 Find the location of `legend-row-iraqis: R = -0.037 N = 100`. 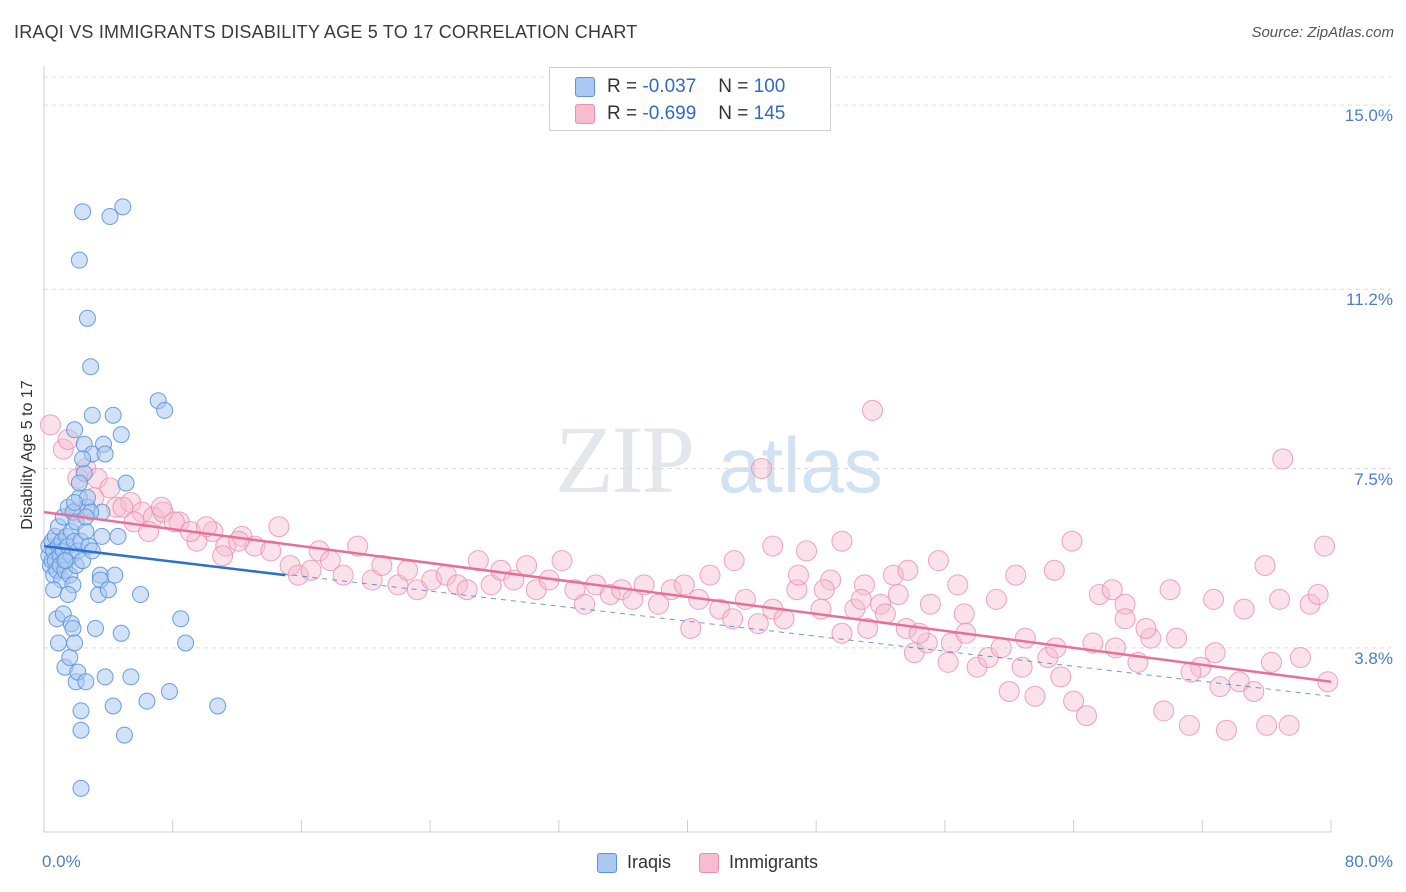

legend-row-iraqis: R = -0.037 N = 100 is located at coordinates (680, 87).